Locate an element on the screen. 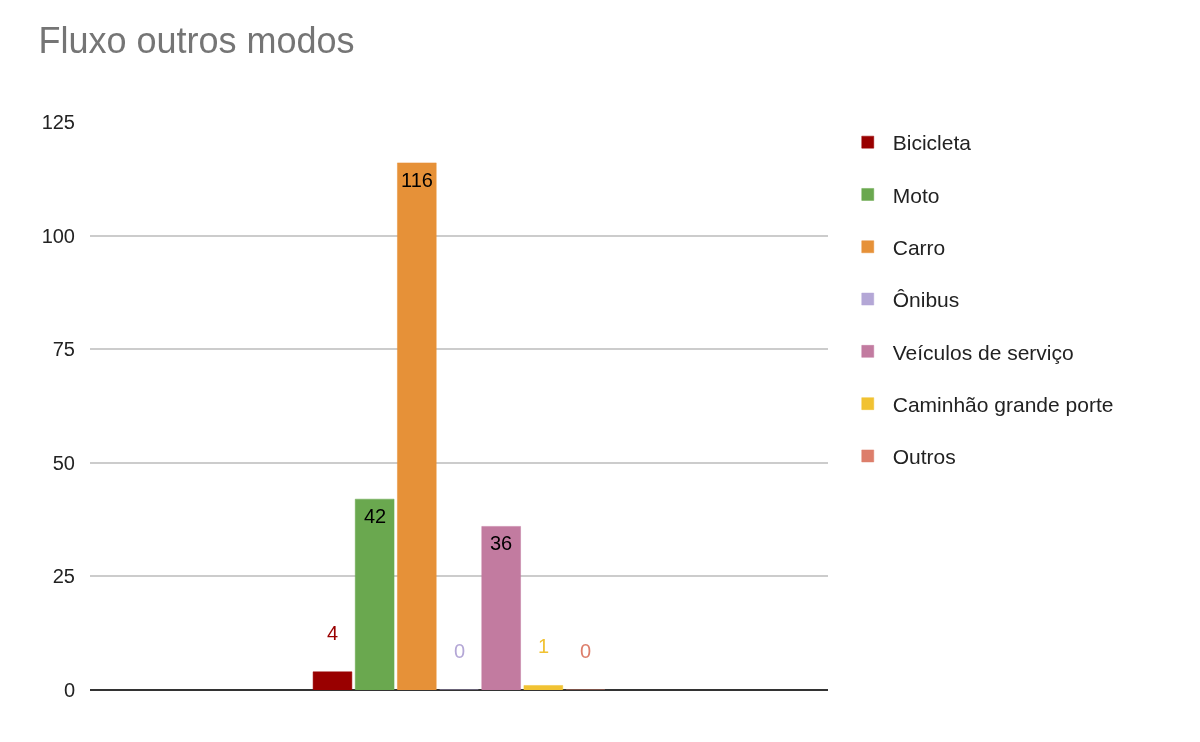 This screenshot has height=742, width=1200. data-label: 116 is located at coordinates (417, 180).